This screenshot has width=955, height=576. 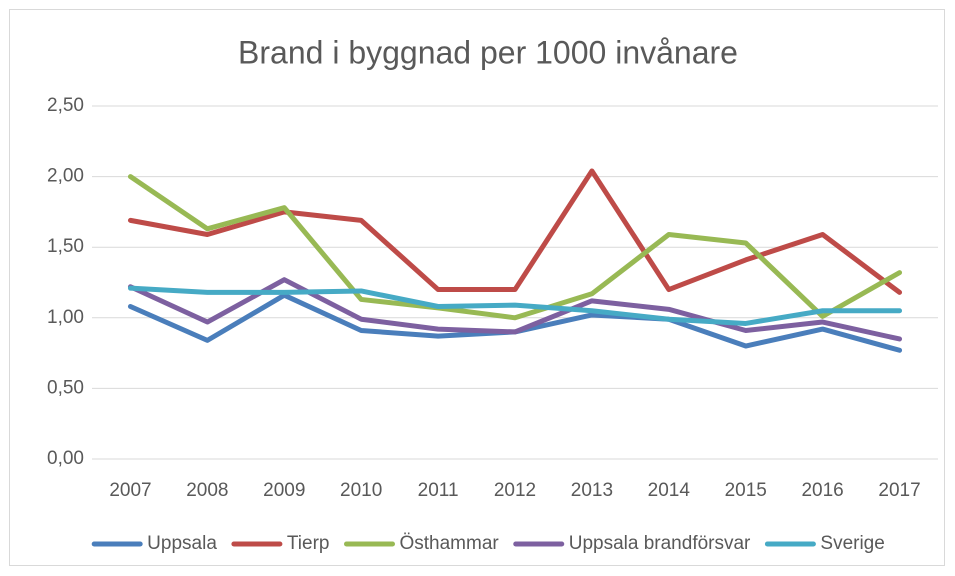 What do you see at coordinates (182, 543) in the screenshot?
I see `legend-label: Uppsala` at bounding box center [182, 543].